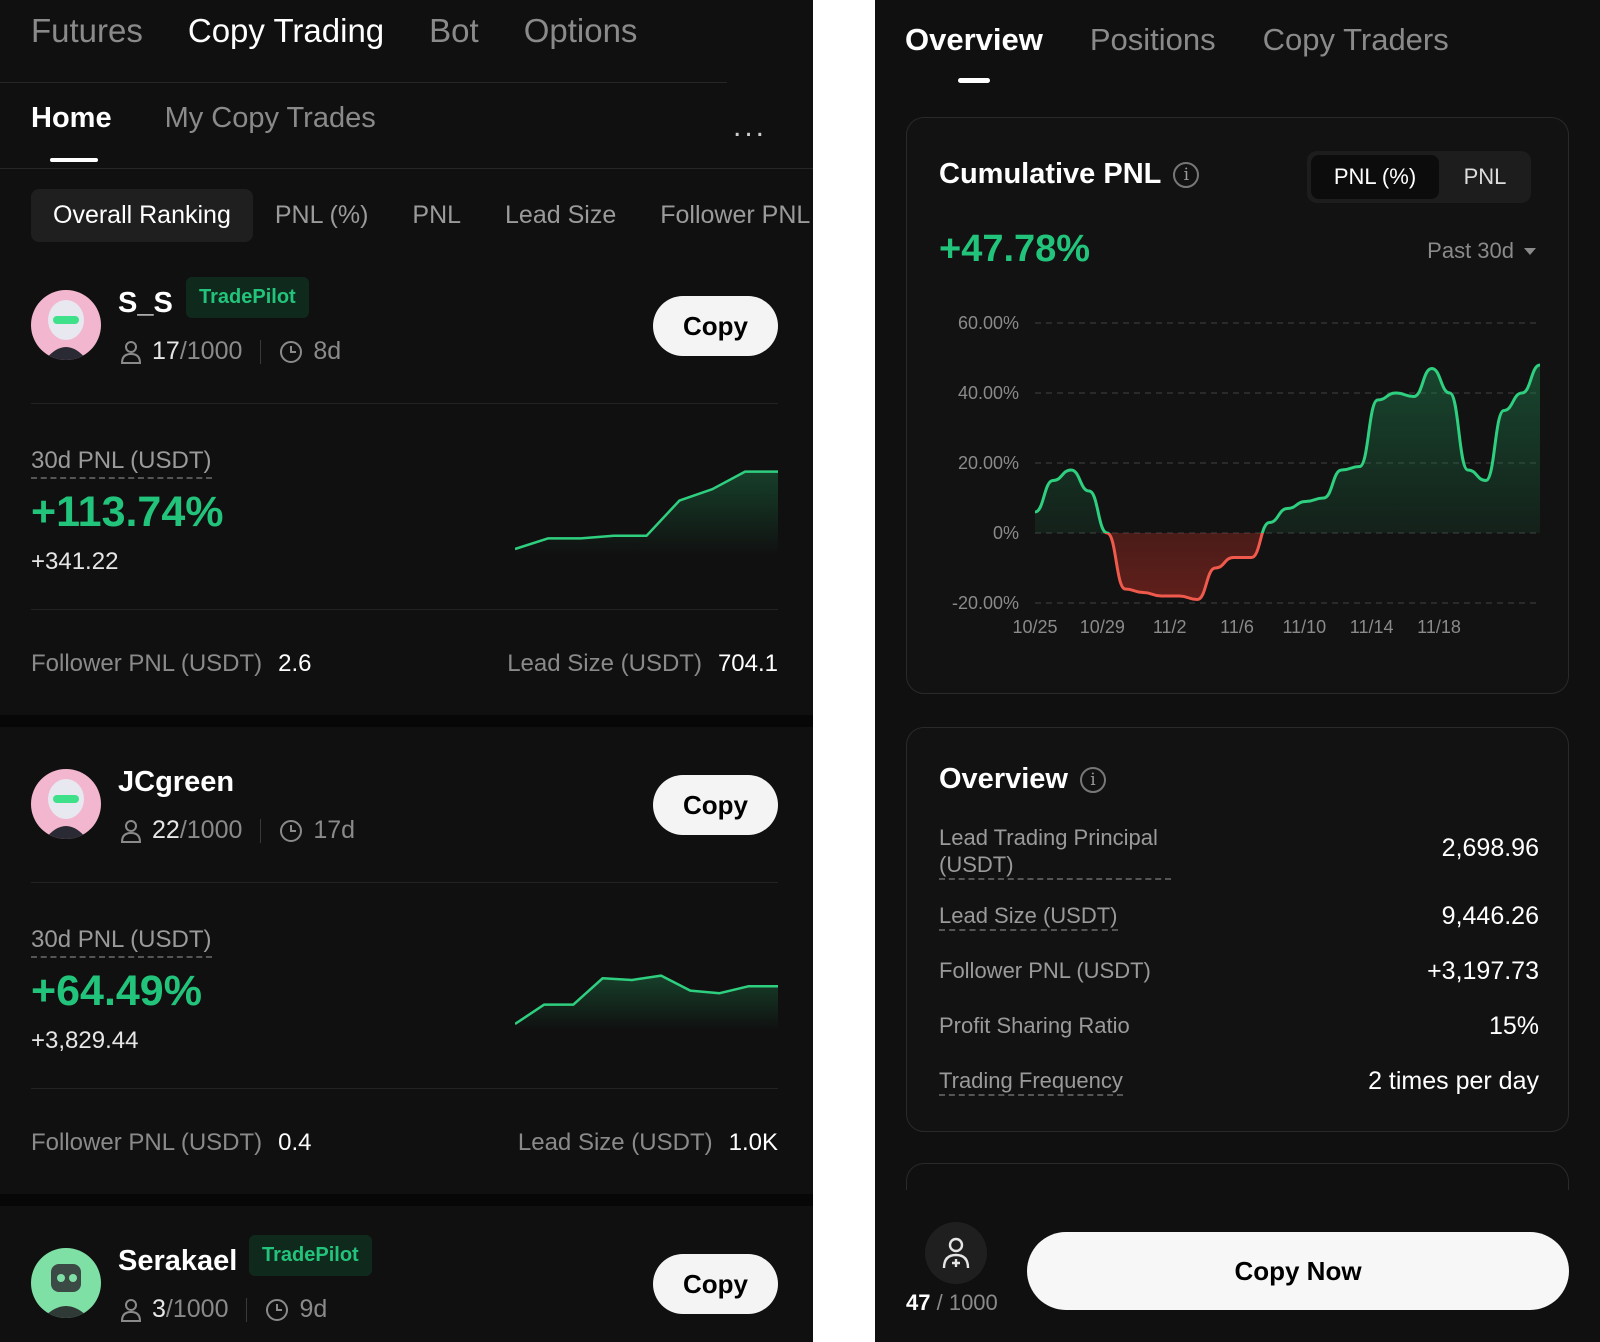  What do you see at coordinates (87, 30) in the screenshot?
I see `tab-futures: Futures` at bounding box center [87, 30].